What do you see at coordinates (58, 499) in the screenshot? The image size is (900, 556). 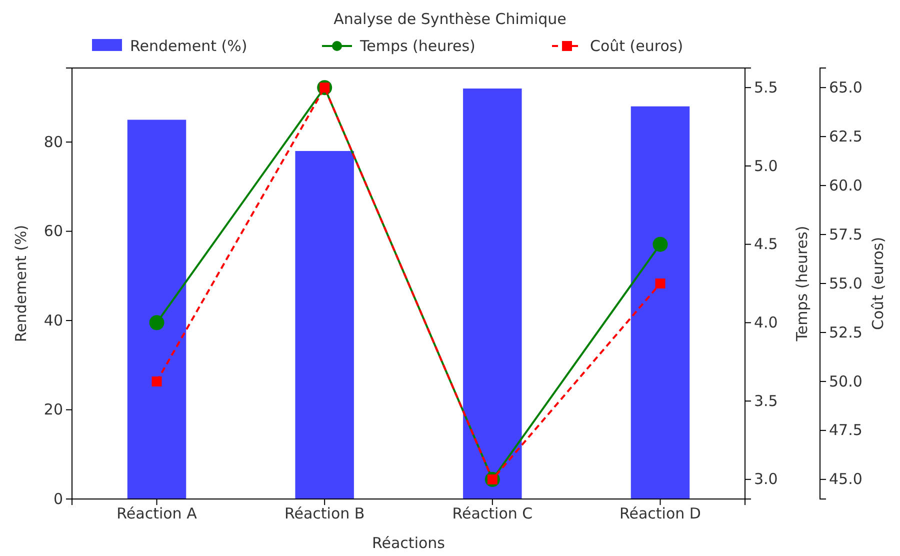 I see `y-tick-label: 0` at bounding box center [58, 499].